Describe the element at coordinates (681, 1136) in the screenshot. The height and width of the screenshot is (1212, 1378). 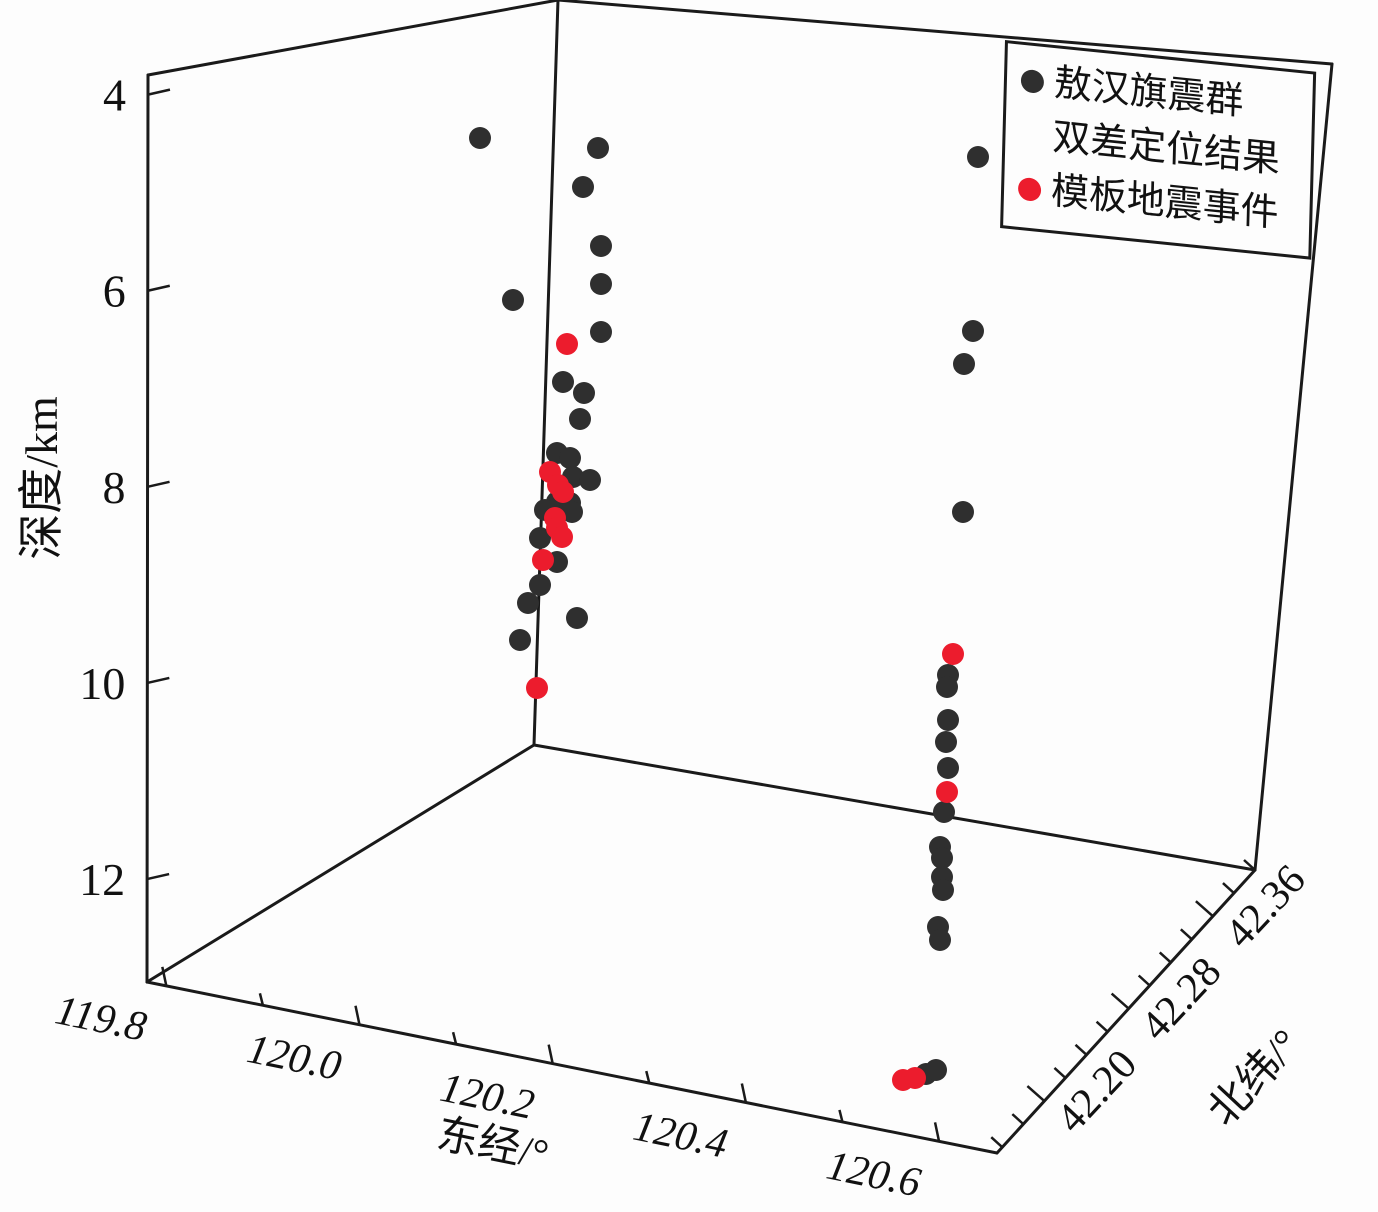
I see `x-tick-label: 120.4` at that location.